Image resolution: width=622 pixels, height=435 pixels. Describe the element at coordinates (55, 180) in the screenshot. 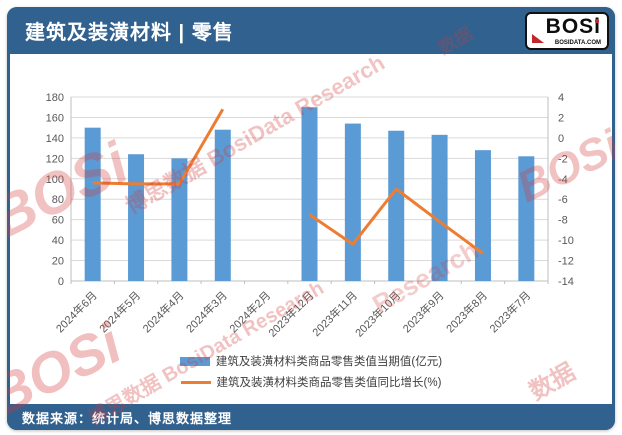

I see `left-axis-tick-label: 100` at that location.